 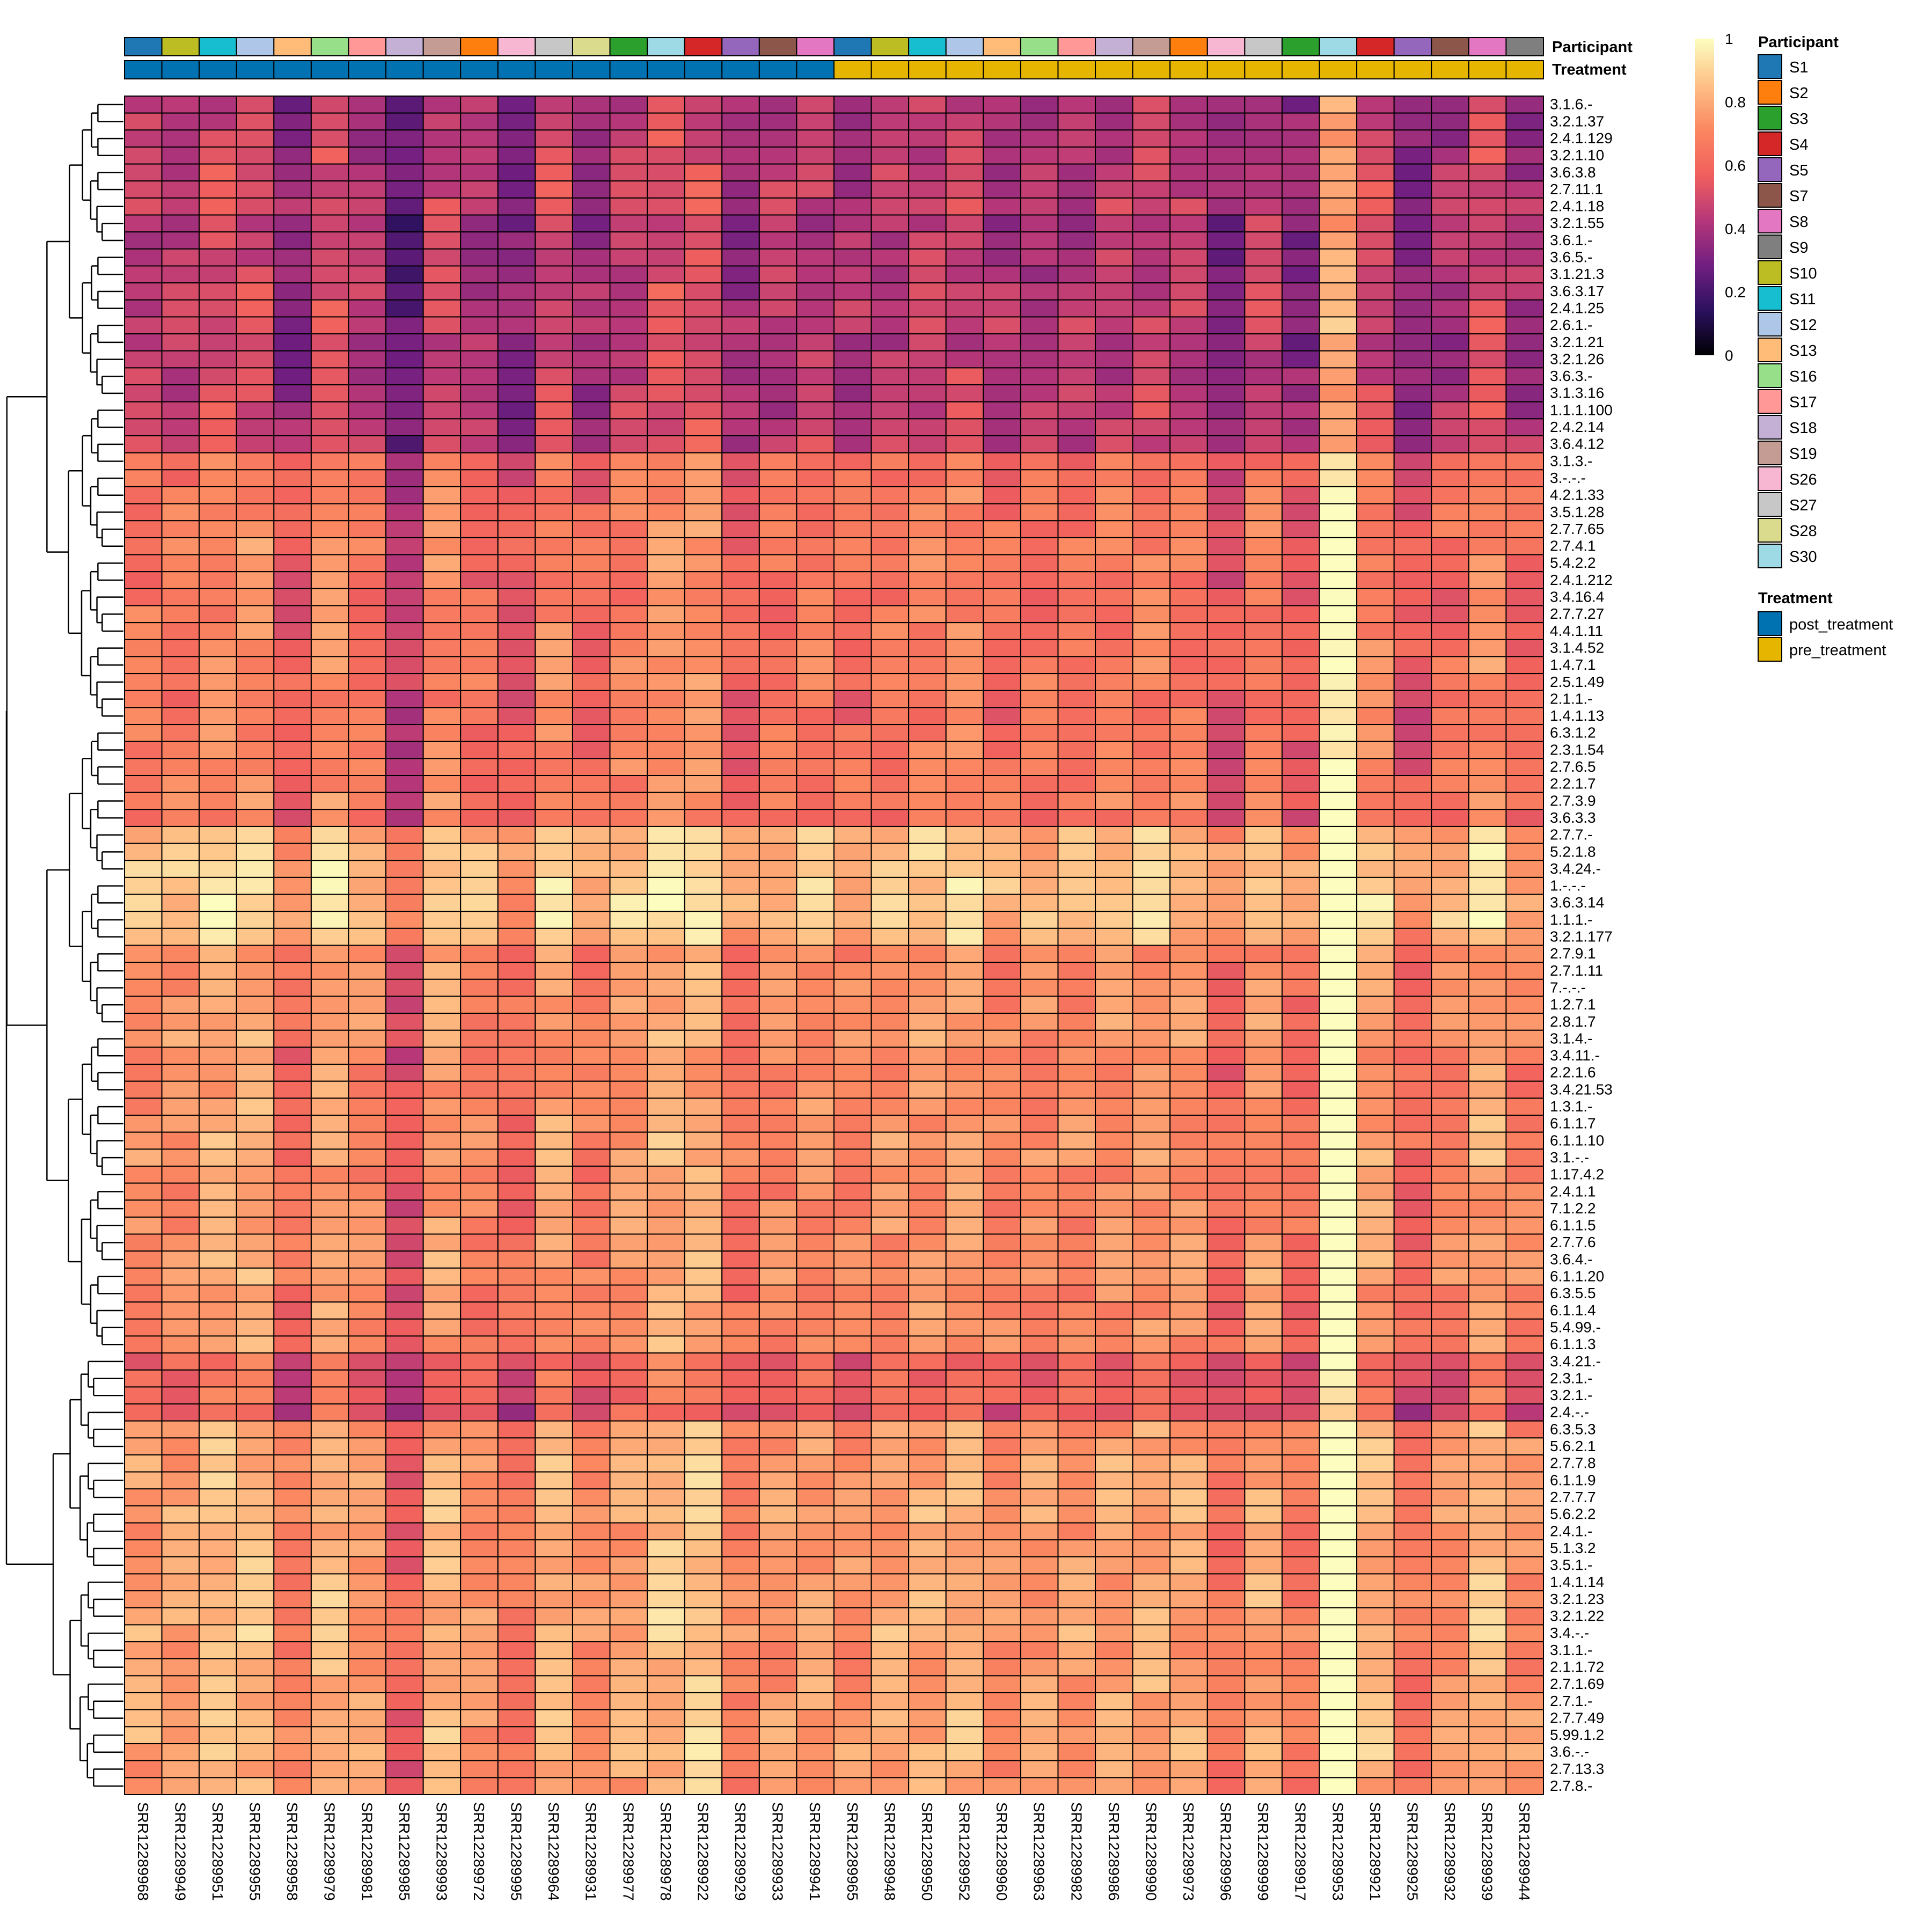 What do you see at coordinates (1573, 1497) in the screenshot?
I see `row-label: 2.7.7.7` at bounding box center [1573, 1497].